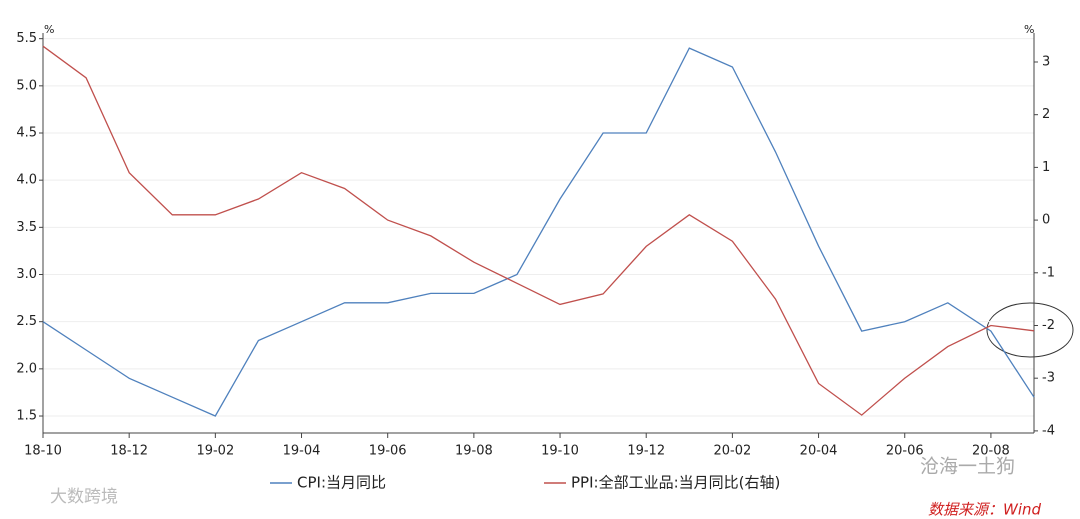  What do you see at coordinates (26, 38) in the screenshot?
I see `y-tick-label: 5.5` at bounding box center [26, 38].